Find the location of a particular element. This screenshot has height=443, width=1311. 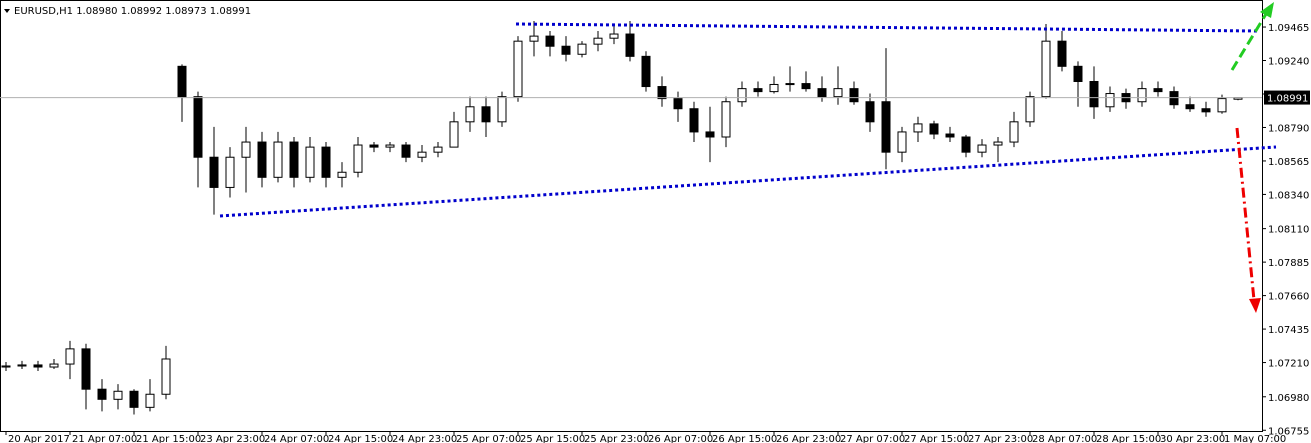

x-tick-label: 25 Apr 15:00 is located at coordinates (552, 438).